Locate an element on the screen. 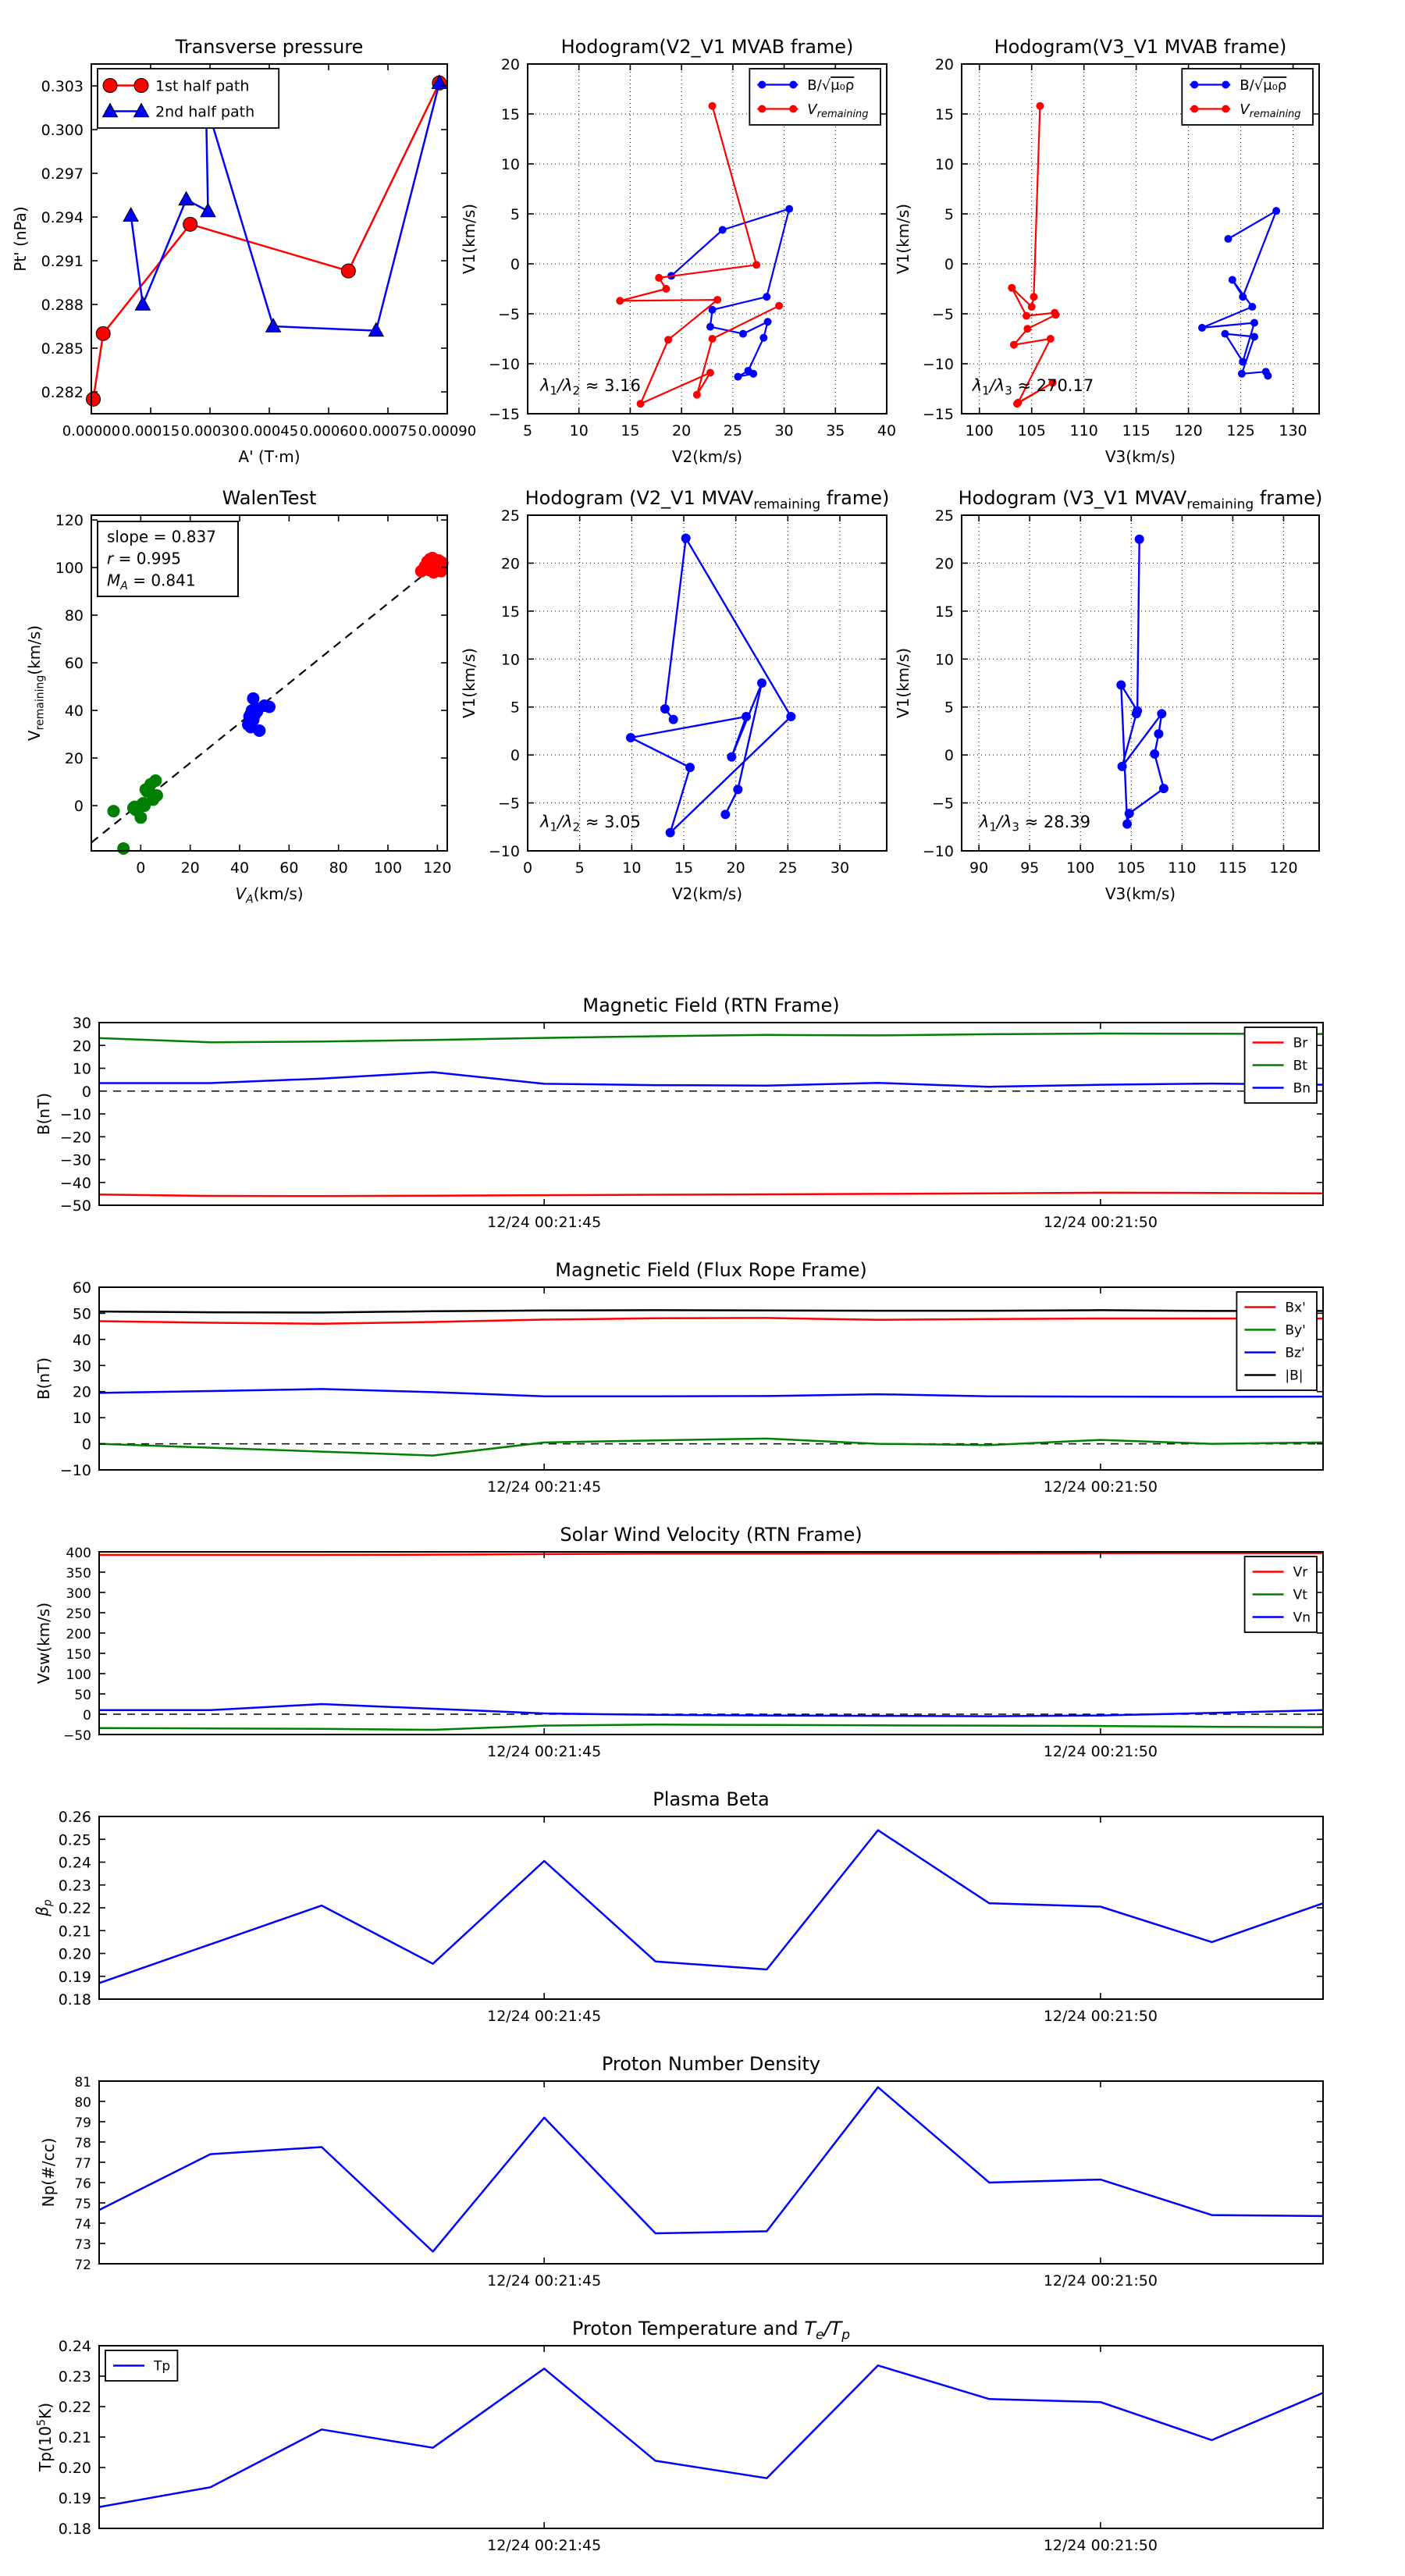  y-tick-label: 0.282 is located at coordinates (63, 392).